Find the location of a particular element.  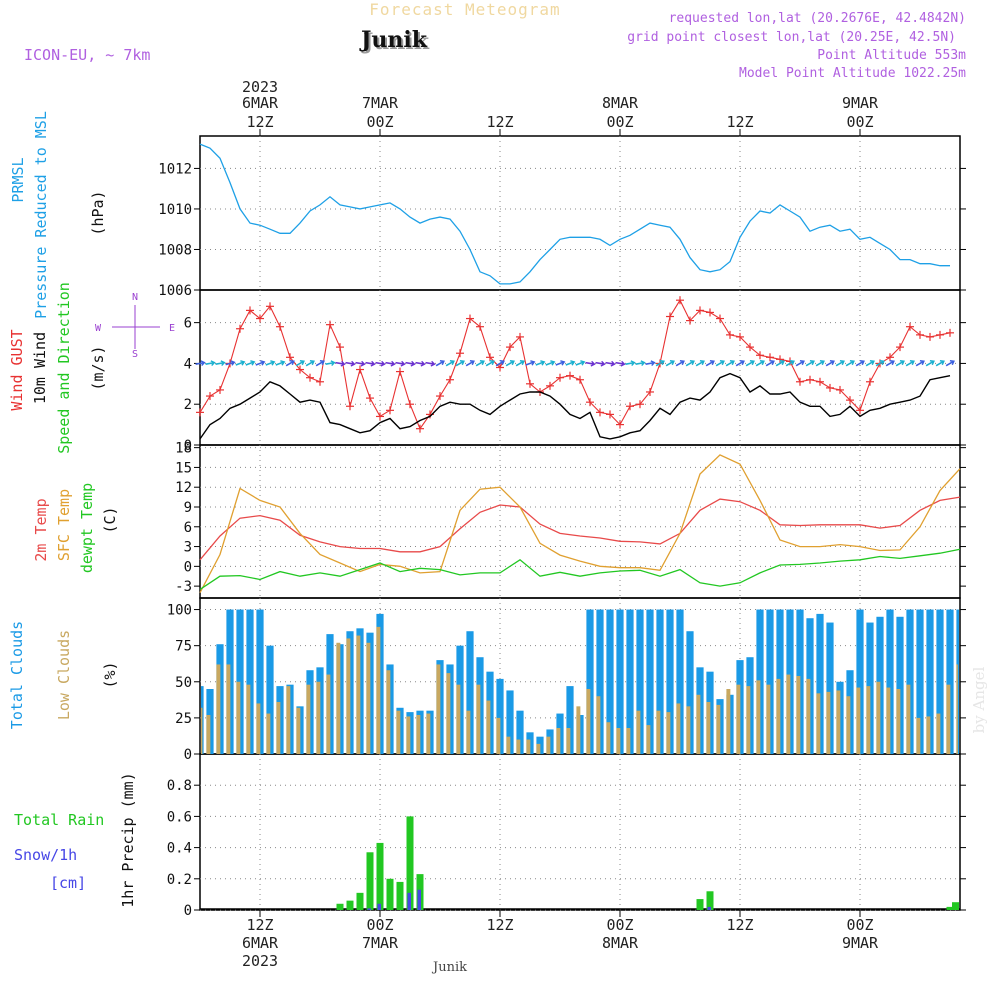

model-altitude: Model Point Altitude 1022.25m is located at coordinates (852, 73).